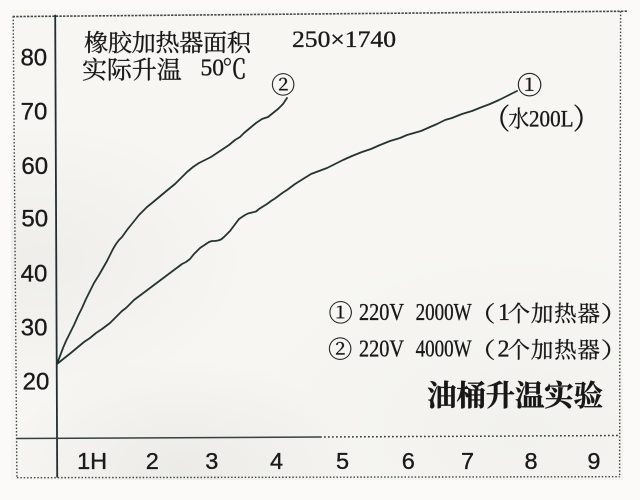 This screenshot has height=500, width=640. Describe the element at coordinates (342, 461) in the screenshot. I see `svg-text: 5` at that location.